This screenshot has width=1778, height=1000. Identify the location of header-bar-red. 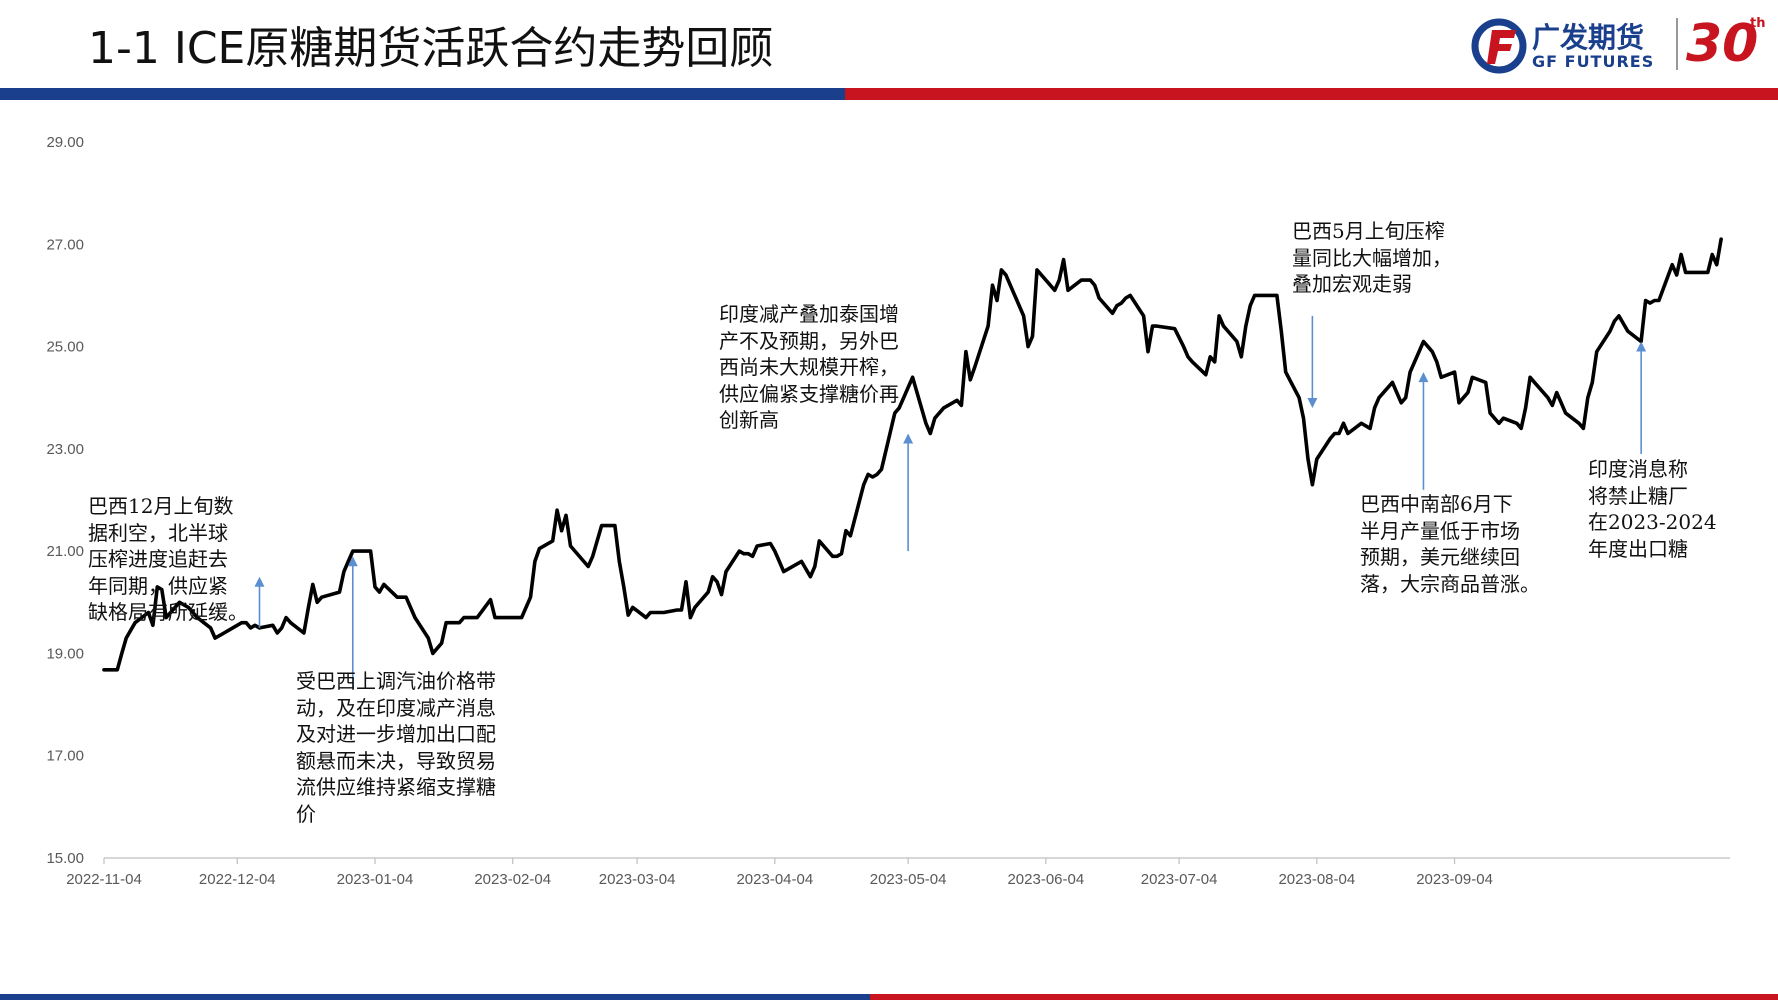
(1311, 94).